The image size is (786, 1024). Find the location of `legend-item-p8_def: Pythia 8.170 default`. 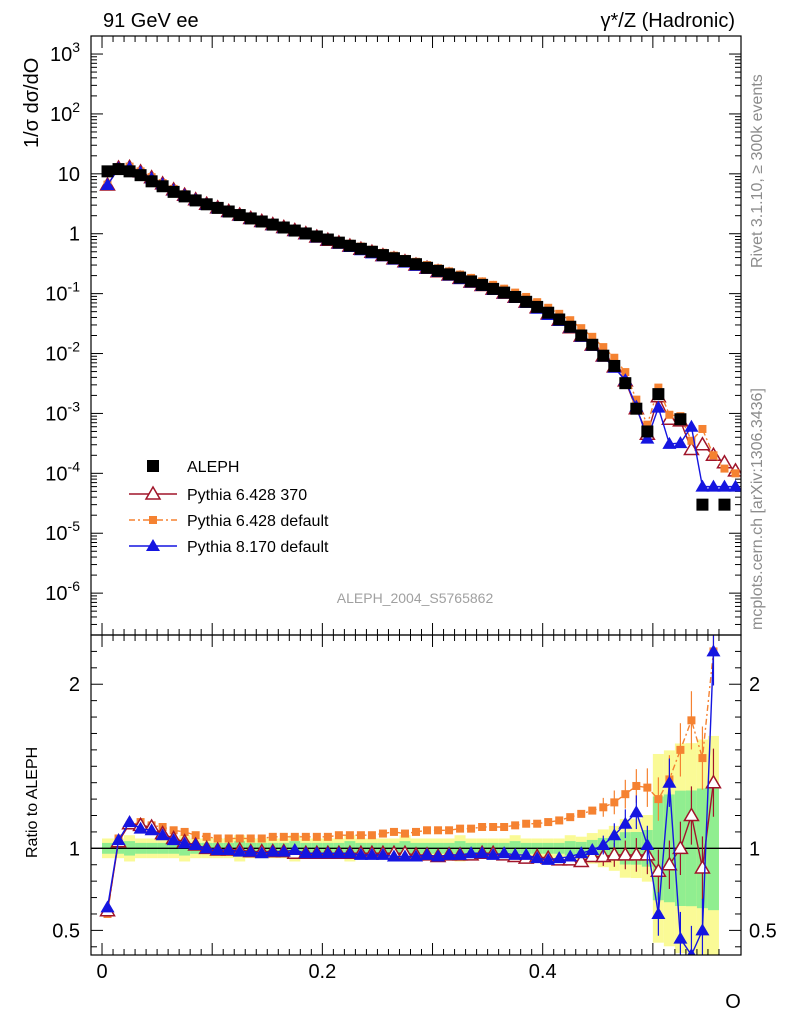

legend-item-p8_def: Pythia 8.170 default is located at coordinates (229, 547).